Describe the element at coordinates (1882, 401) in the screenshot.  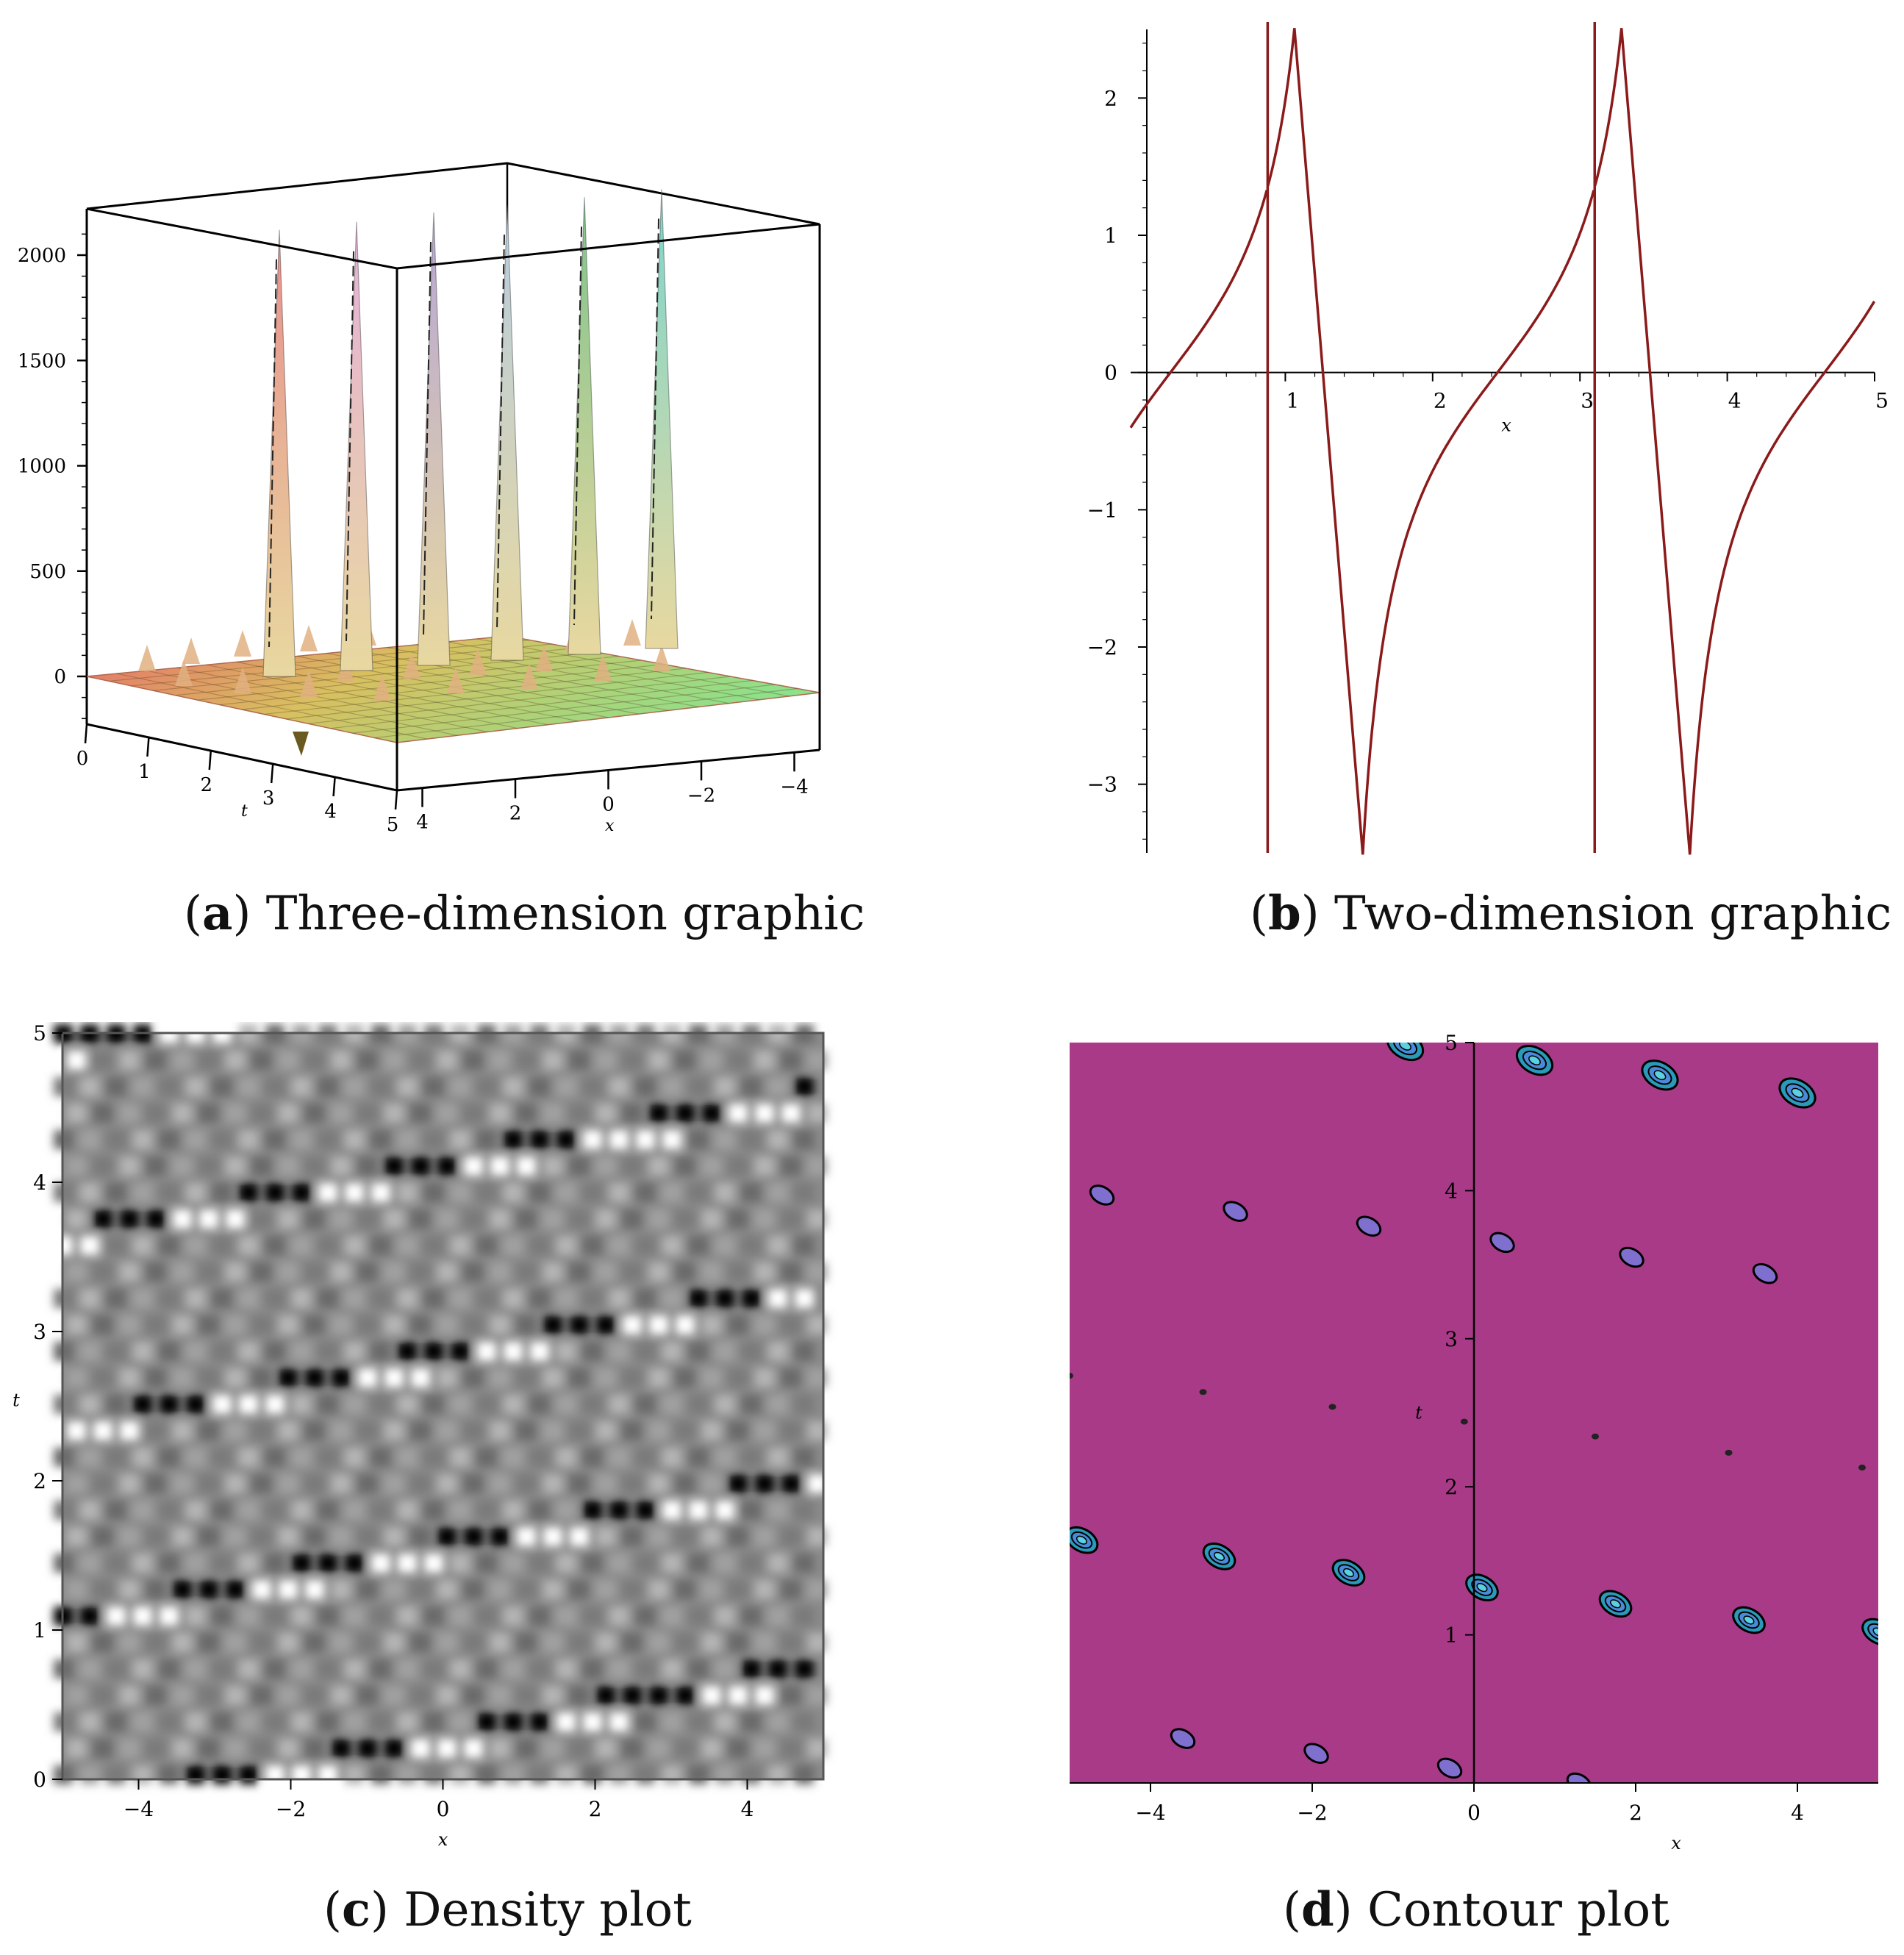
I see `x-tick-label: 5` at that location.